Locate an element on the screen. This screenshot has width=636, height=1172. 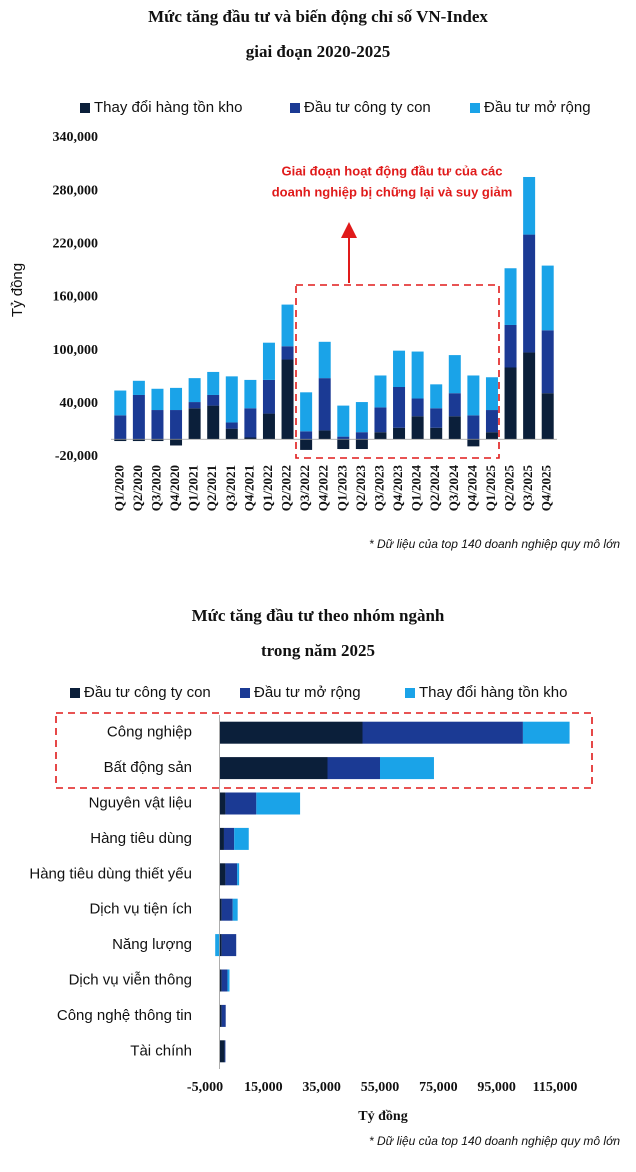
x-tick-label: Q1/2022 is located at coordinates (267, 488).